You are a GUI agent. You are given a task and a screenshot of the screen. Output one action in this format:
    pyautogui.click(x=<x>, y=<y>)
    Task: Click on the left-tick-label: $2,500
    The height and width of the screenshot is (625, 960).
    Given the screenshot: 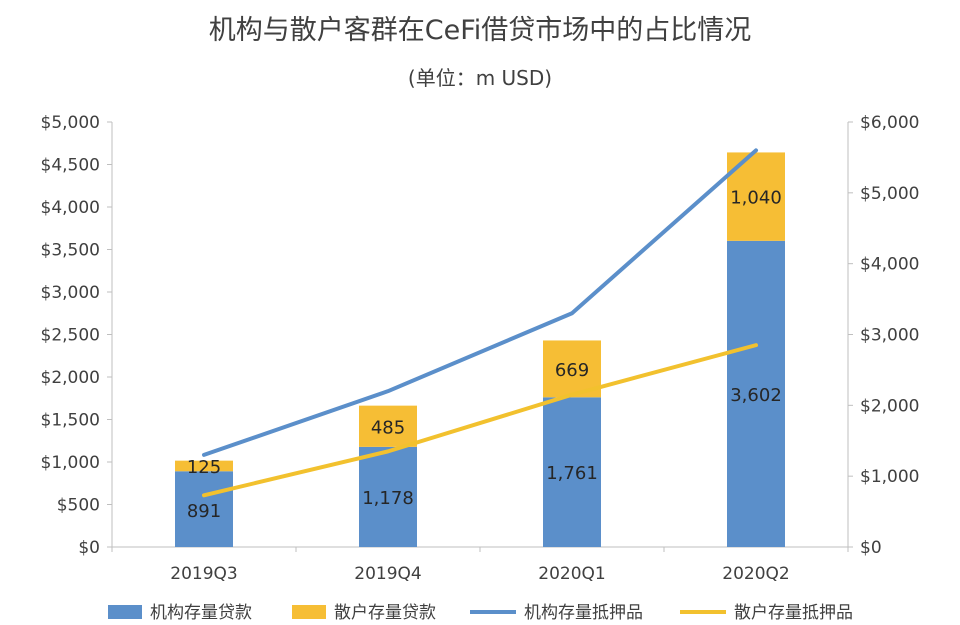 What is the action you would take?
    pyautogui.click(x=70, y=336)
    